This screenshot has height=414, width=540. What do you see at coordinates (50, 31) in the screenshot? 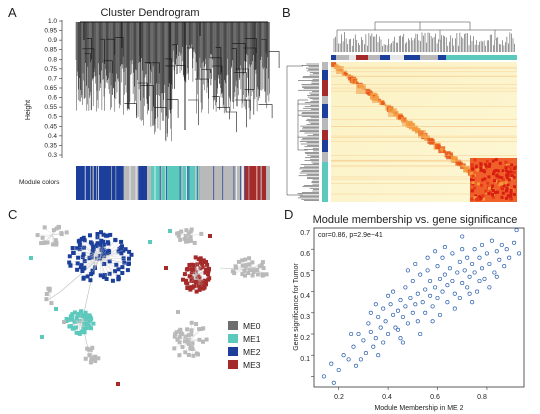
I see `dendrogram-ytick: 0.95` at bounding box center [50, 31].